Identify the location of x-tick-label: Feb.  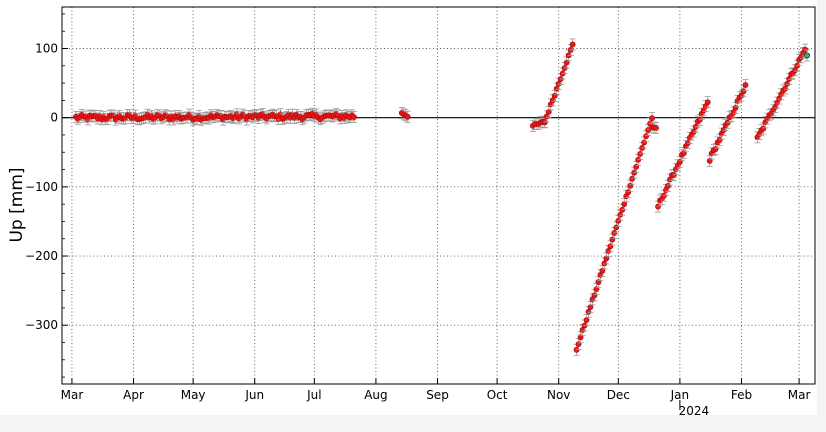
(741, 395).